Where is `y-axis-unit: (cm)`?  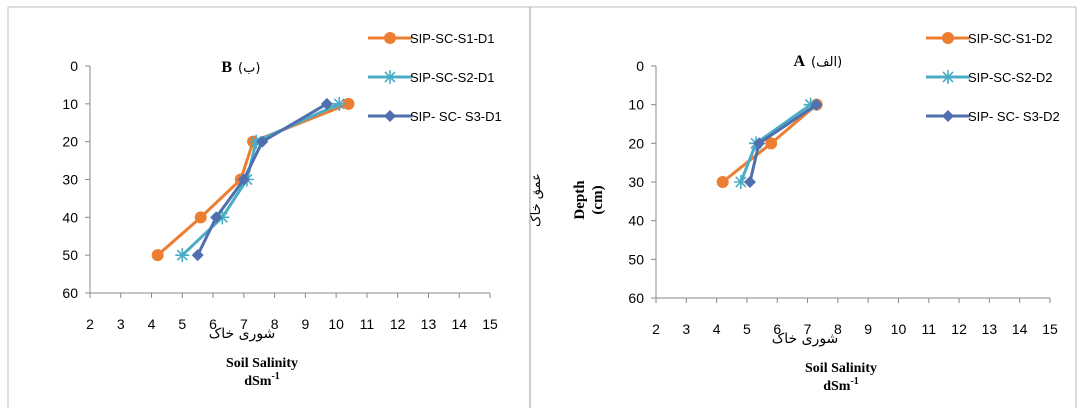
y-axis-unit: (cm) is located at coordinates (598, 199).